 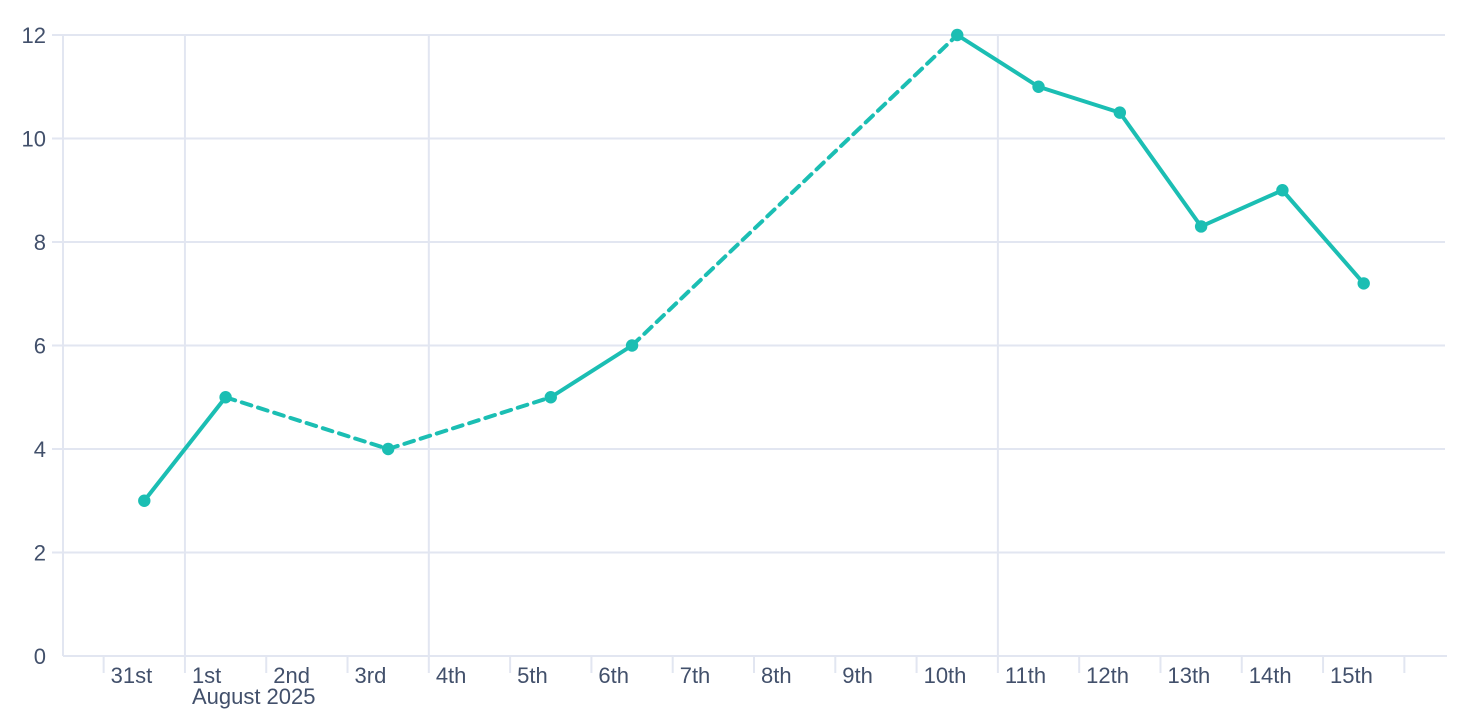 What do you see at coordinates (40, 242) in the screenshot?
I see `y-axis-label: 8` at bounding box center [40, 242].